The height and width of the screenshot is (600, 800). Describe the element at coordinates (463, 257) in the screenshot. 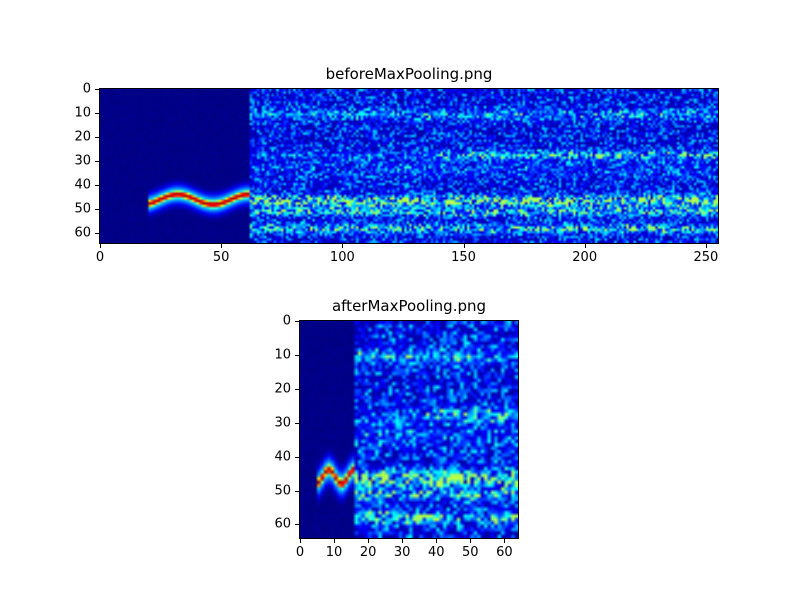

I see `x-tick-label: 150` at that location.